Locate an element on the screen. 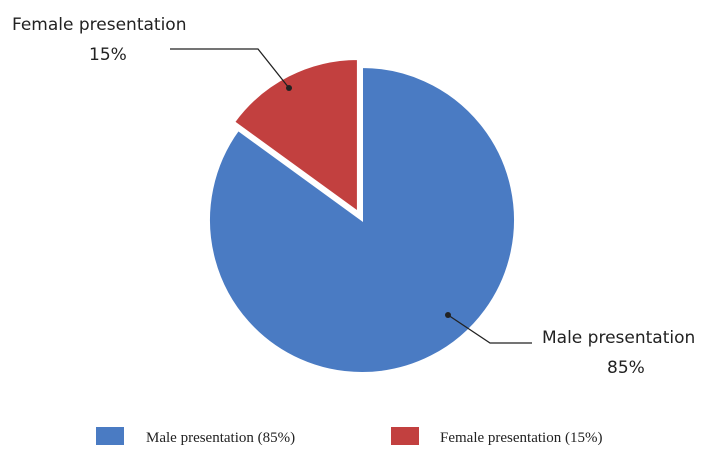  leader-dot-male is located at coordinates (448, 315).